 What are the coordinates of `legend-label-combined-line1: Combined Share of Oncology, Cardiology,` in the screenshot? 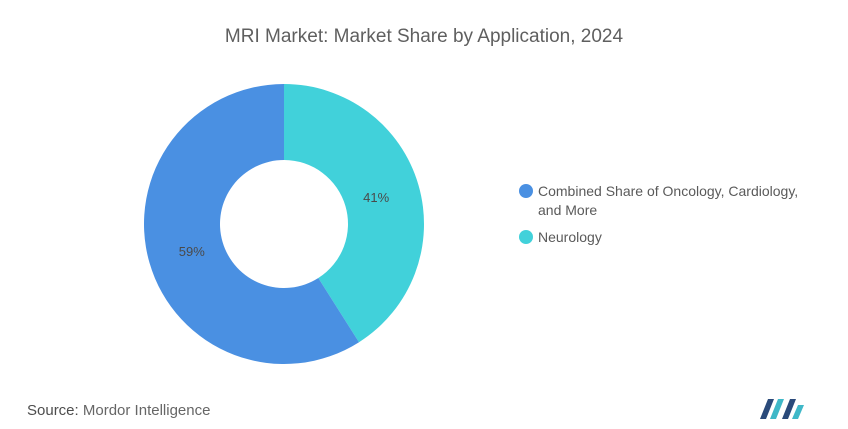 It's located at (668, 191).